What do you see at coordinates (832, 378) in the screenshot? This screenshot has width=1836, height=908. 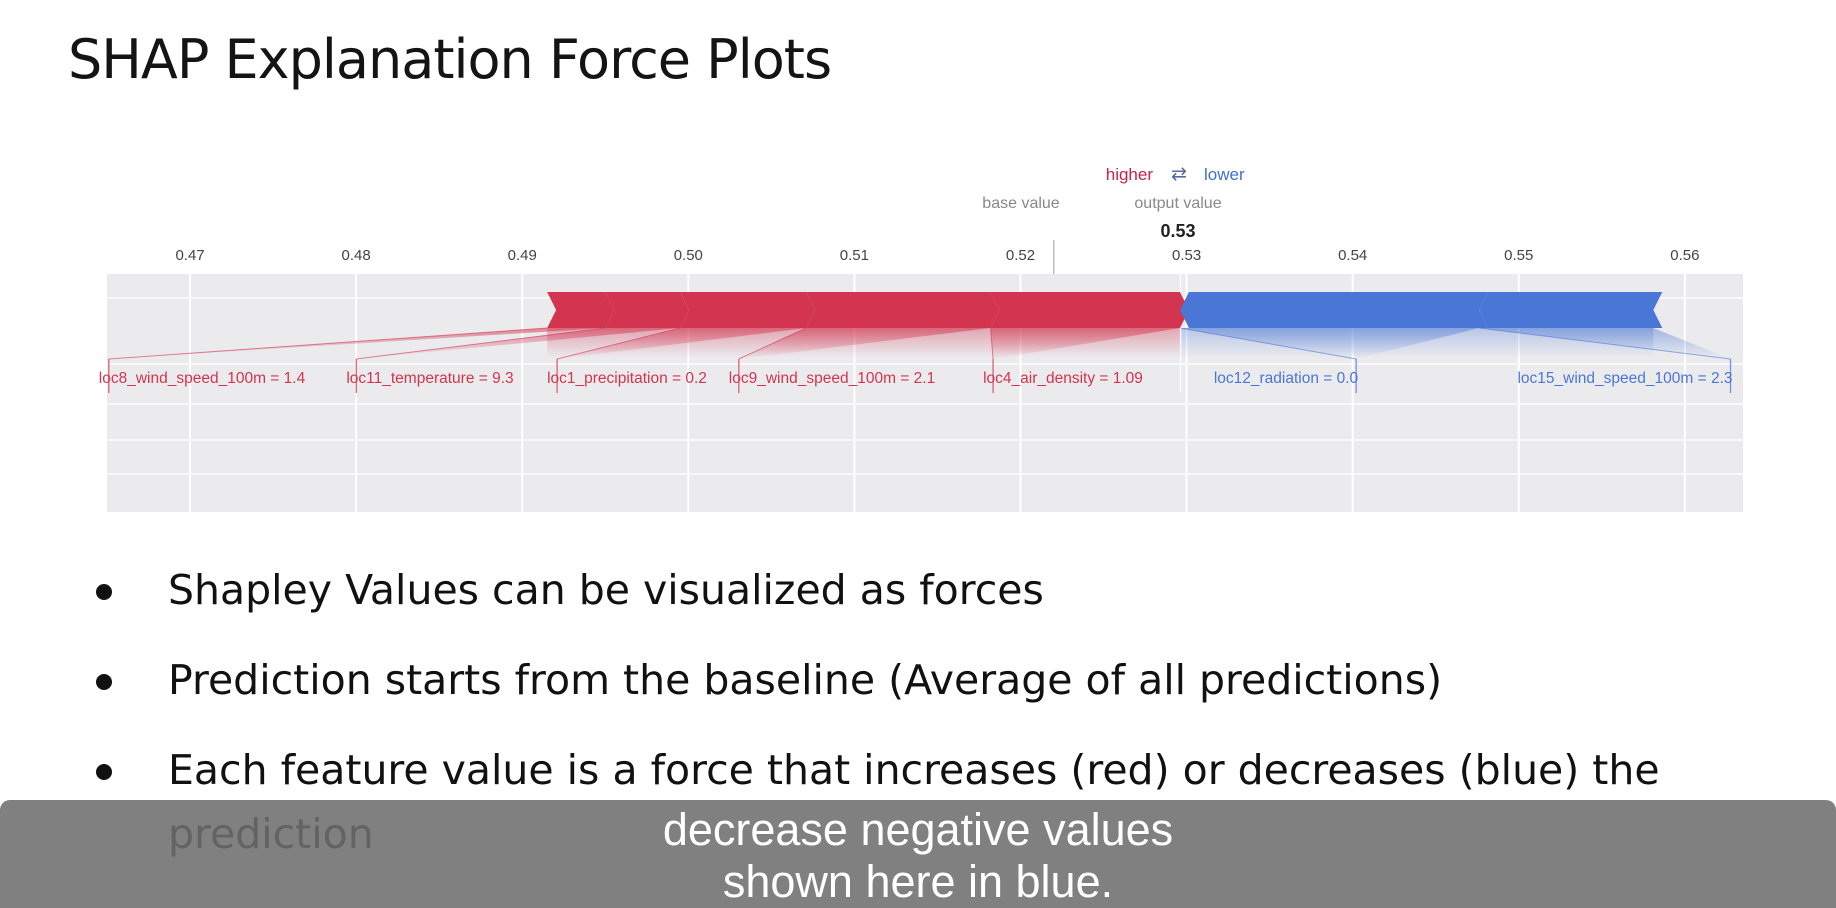 I see `feature-label: loc9_wind_speed_100m = 2.1` at bounding box center [832, 378].